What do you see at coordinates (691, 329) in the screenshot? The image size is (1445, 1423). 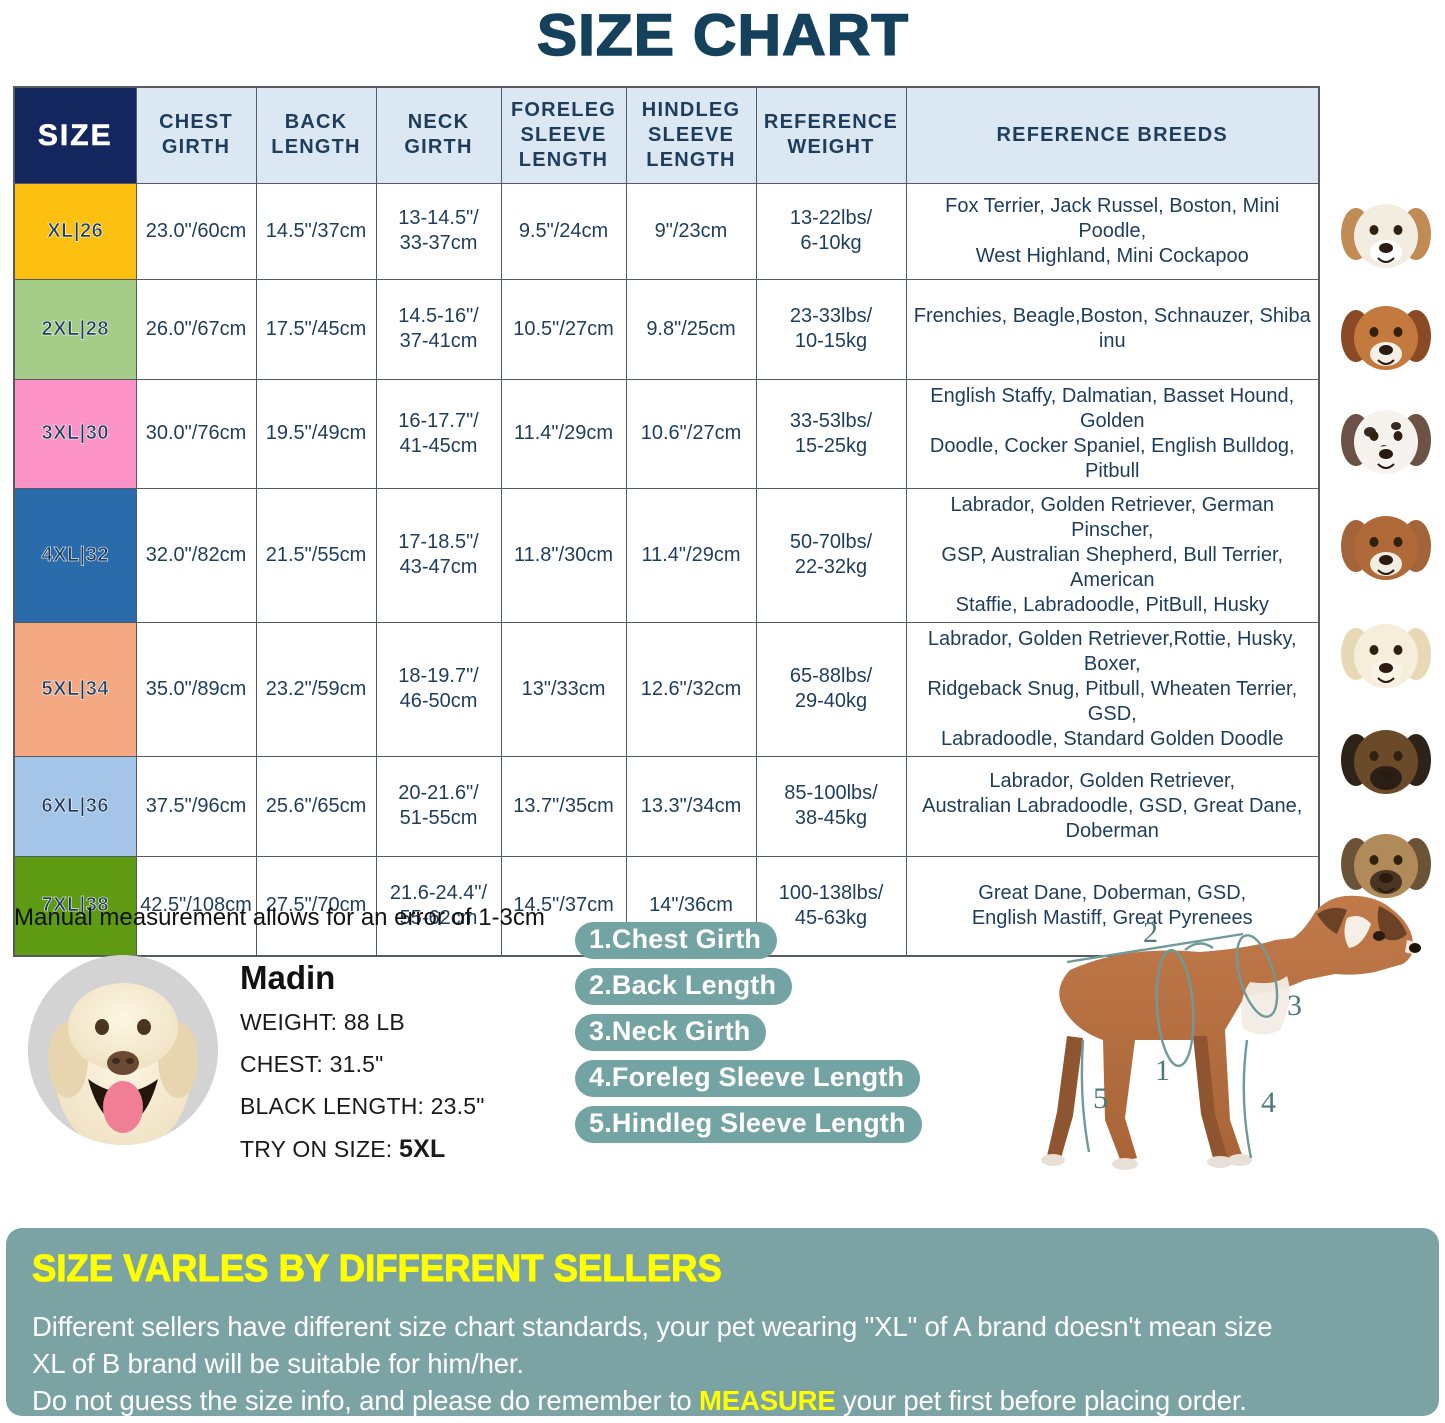 I see `cell-hindleg: 9.8"/25cm` at bounding box center [691, 329].